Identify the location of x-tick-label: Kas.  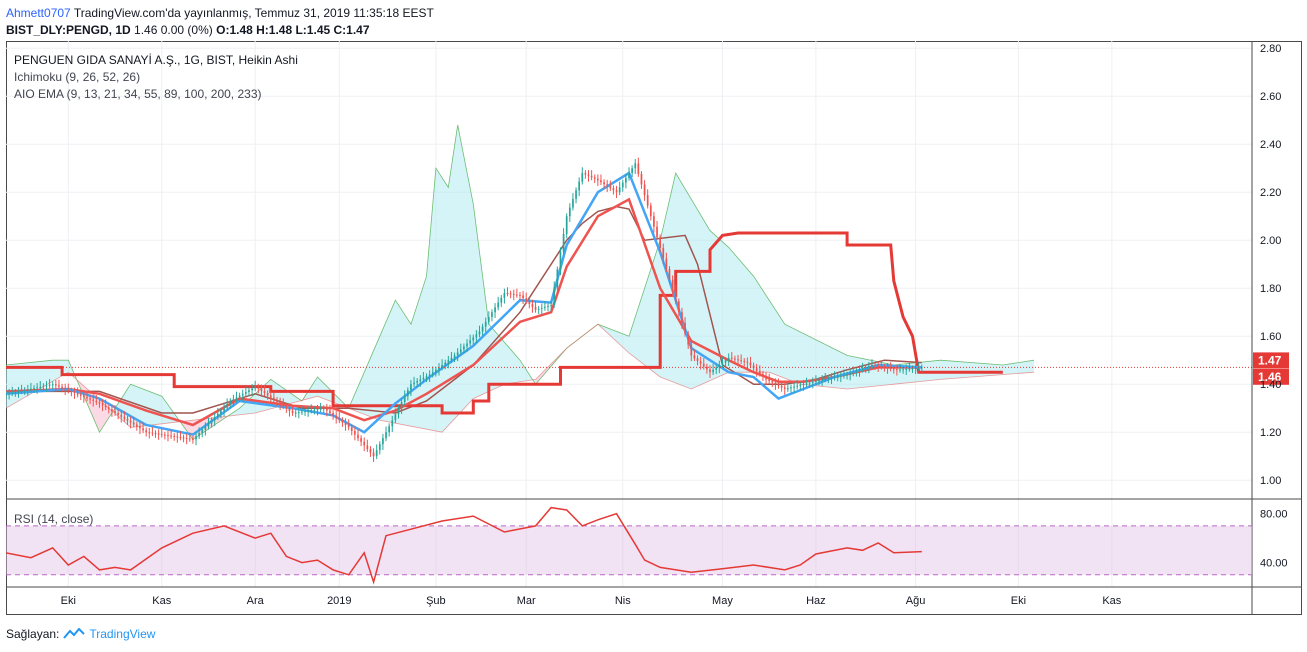
(1111, 601).